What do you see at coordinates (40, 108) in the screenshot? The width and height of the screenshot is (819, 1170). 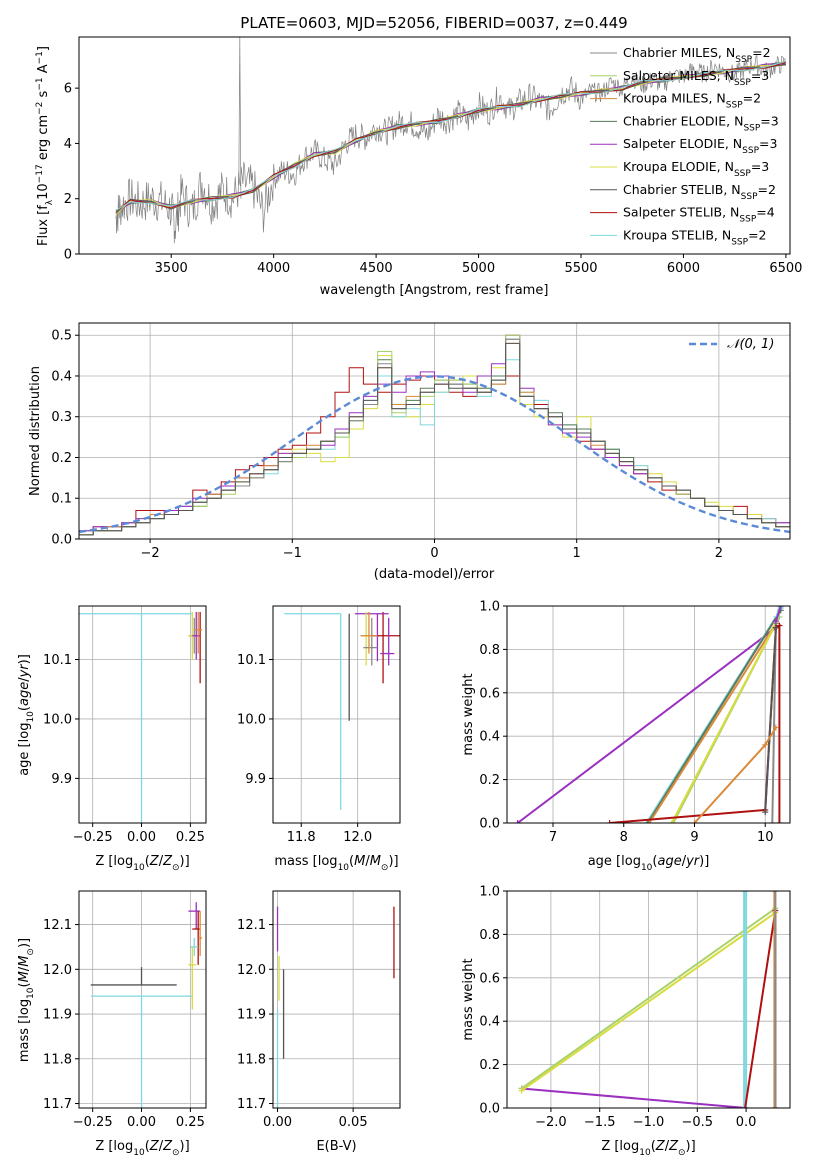 I see `y-axis-label-part: −2` at bounding box center [40, 108].